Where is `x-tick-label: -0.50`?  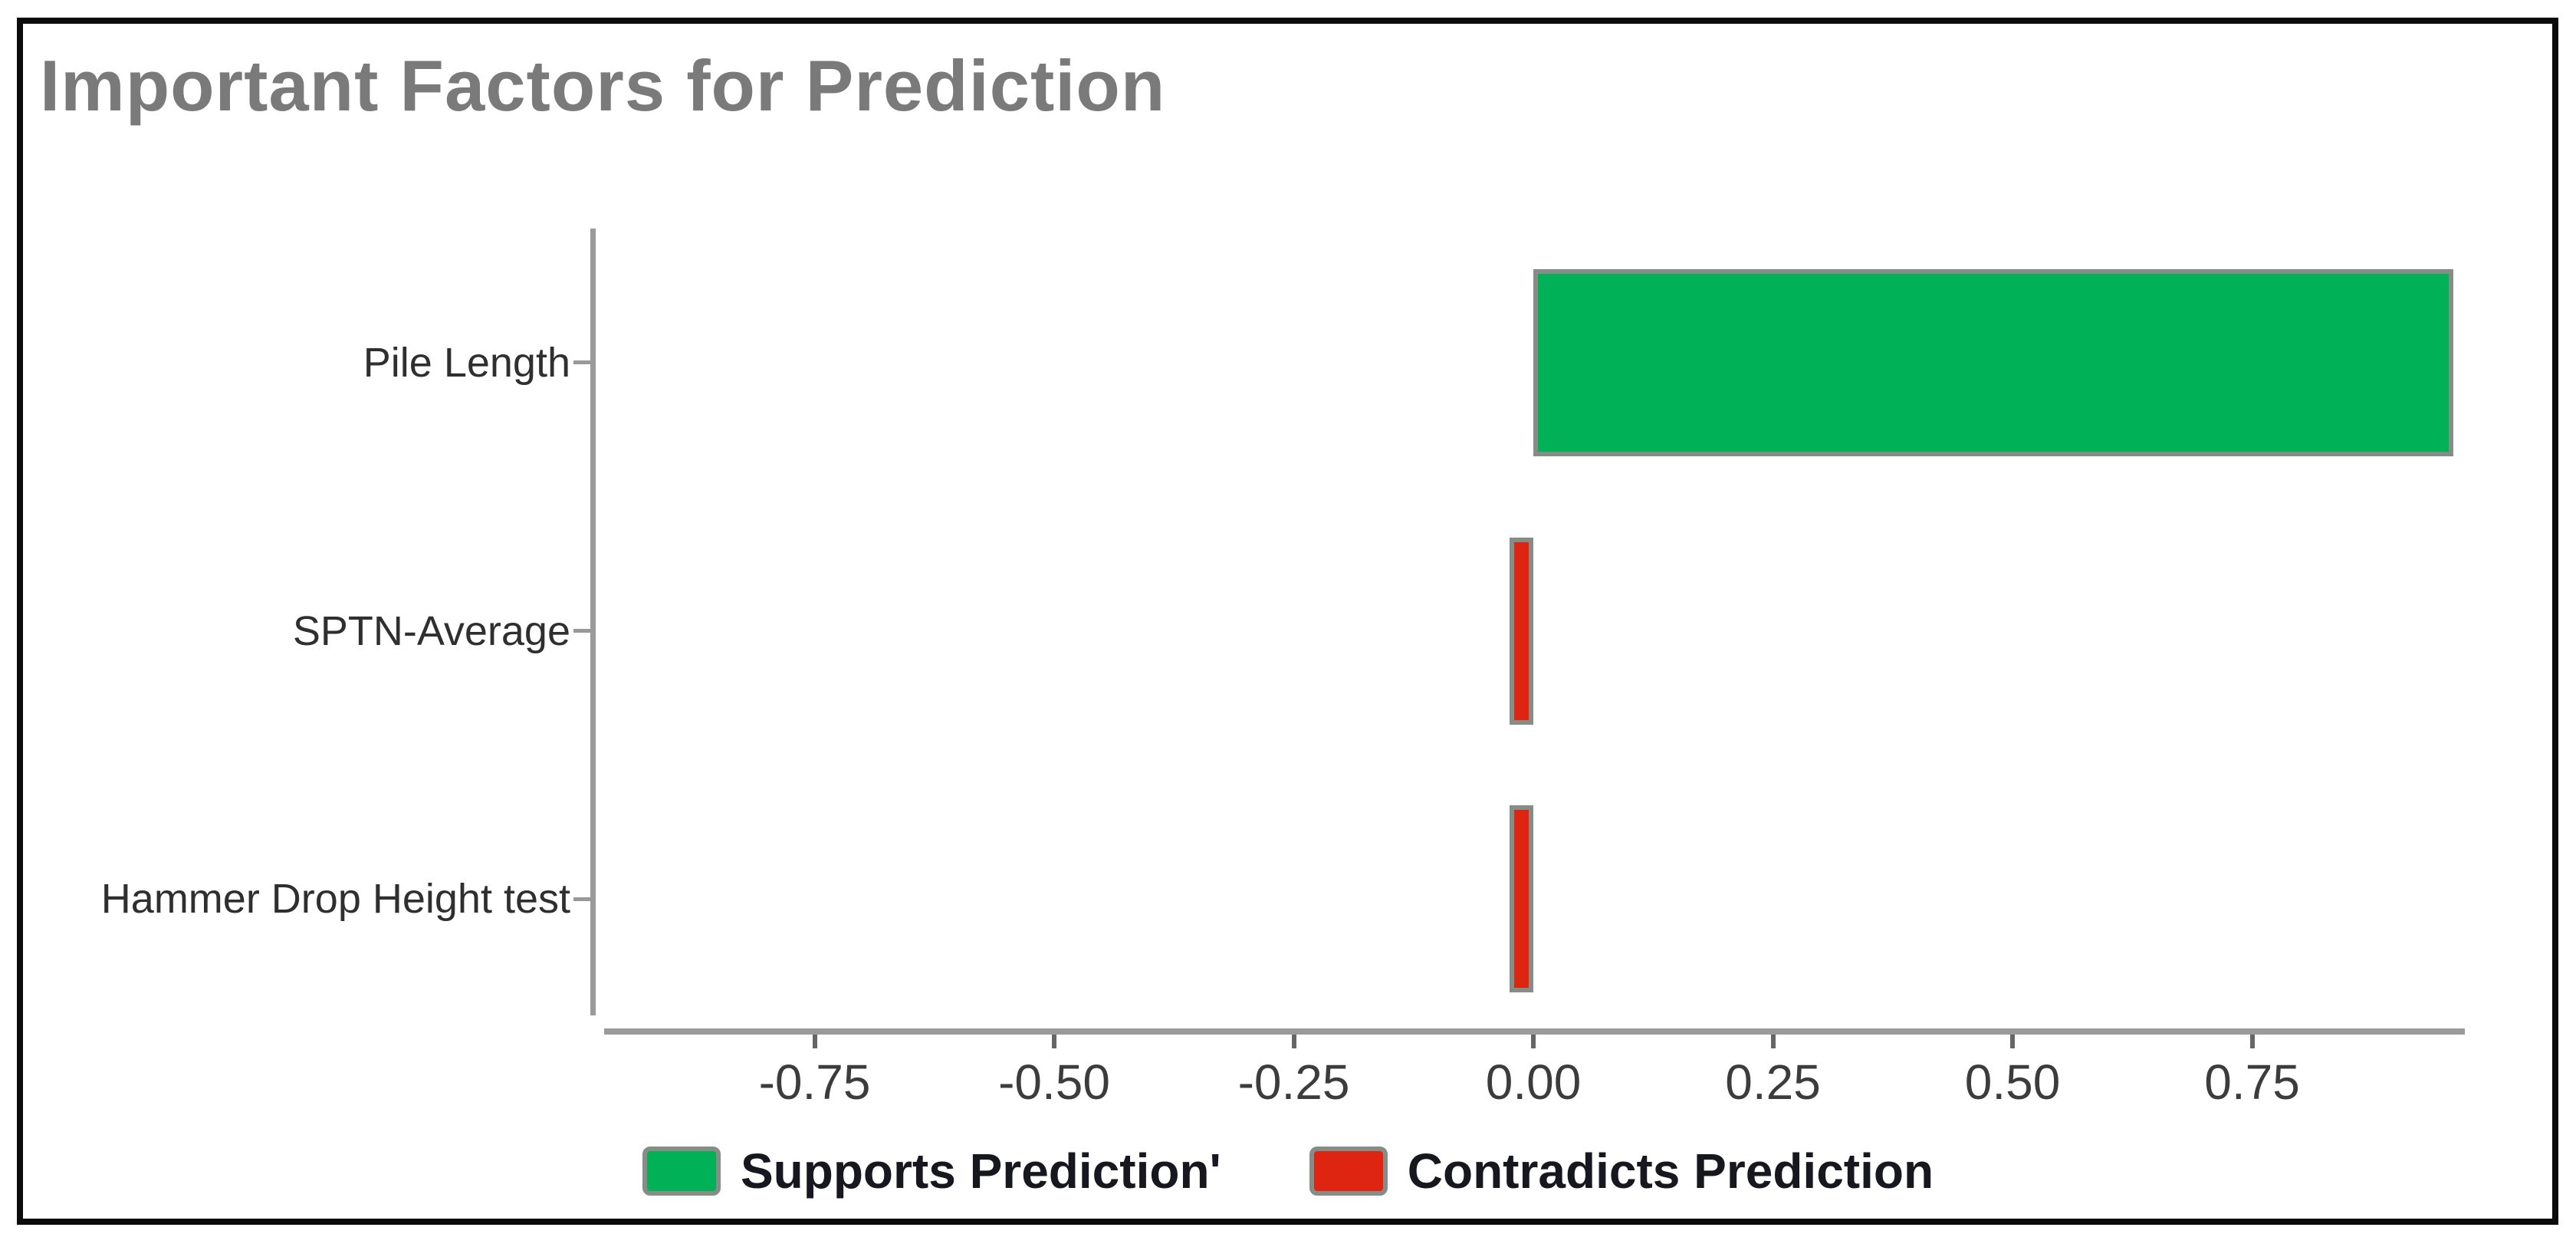 x-tick-label: -0.50 is located at coordinates (1054, 1082).